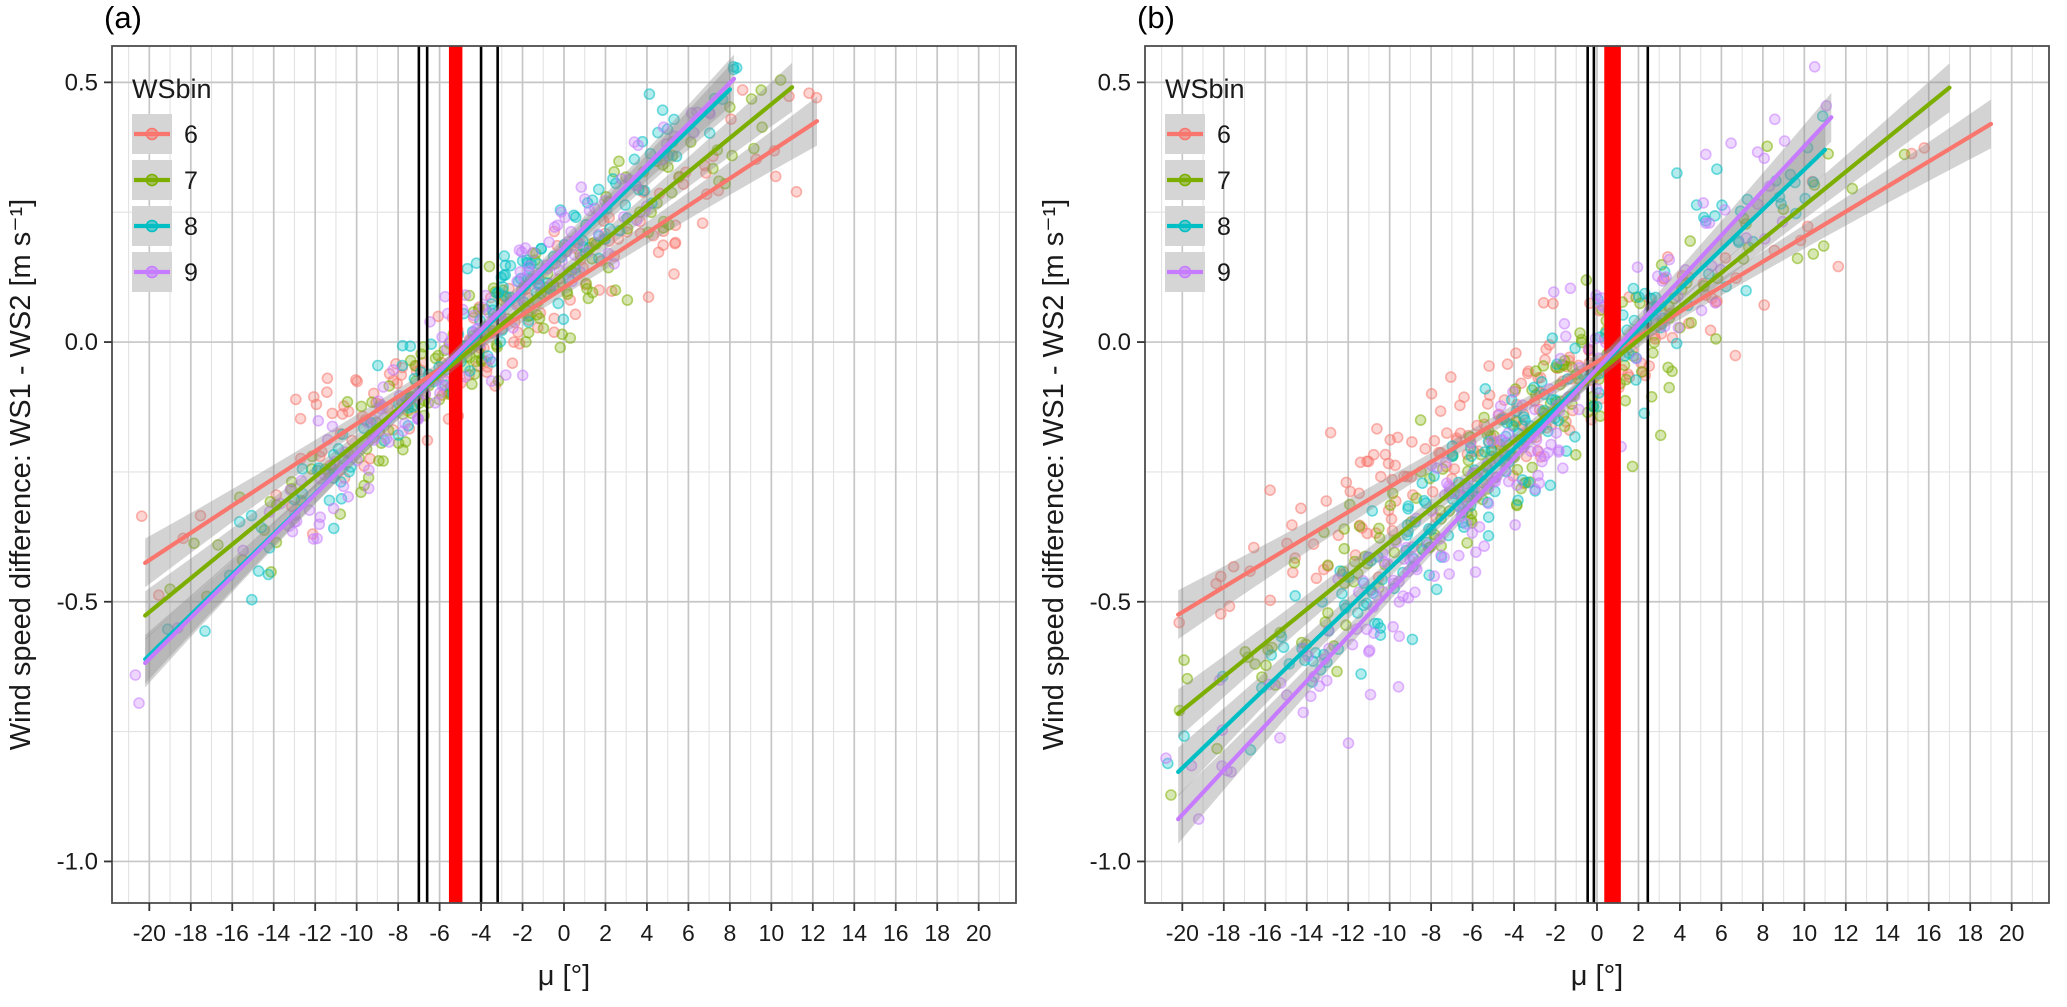  What do you see at coordinates (1156, 17) in the screenshot?
I see `panel-b-tag: (b)` at bounding box center [1156, 17].